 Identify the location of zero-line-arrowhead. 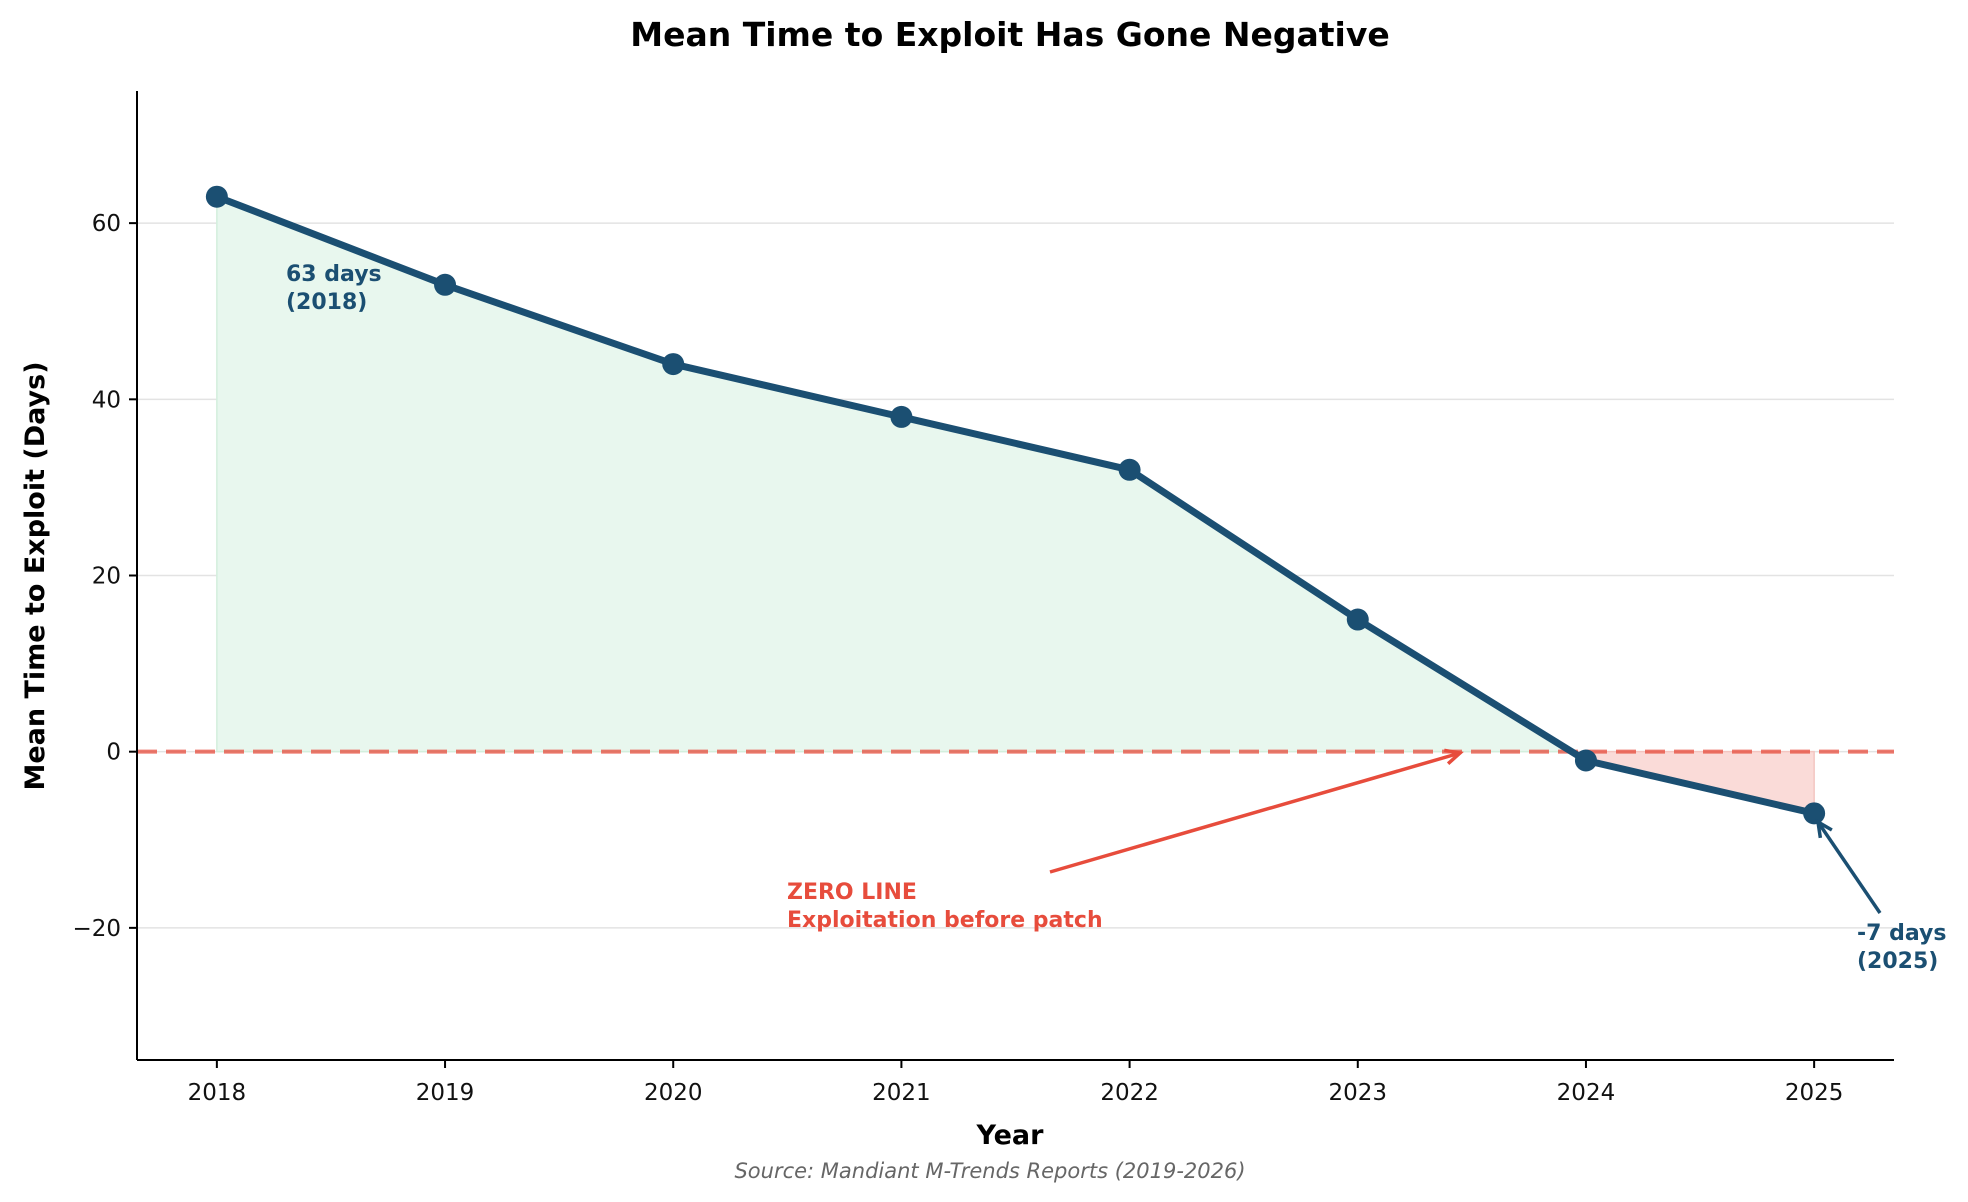
(1453, 757).